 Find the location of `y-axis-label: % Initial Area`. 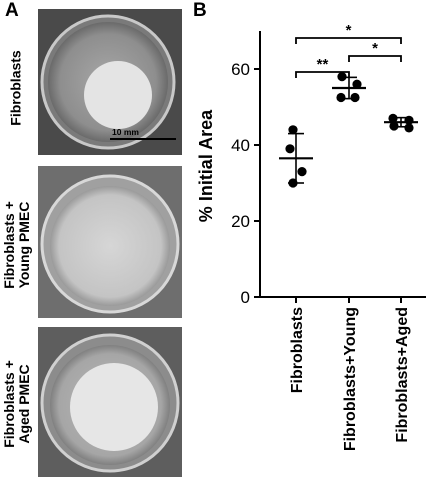

y-axis-label: % Initial Area is located at coordinates (206, 165).